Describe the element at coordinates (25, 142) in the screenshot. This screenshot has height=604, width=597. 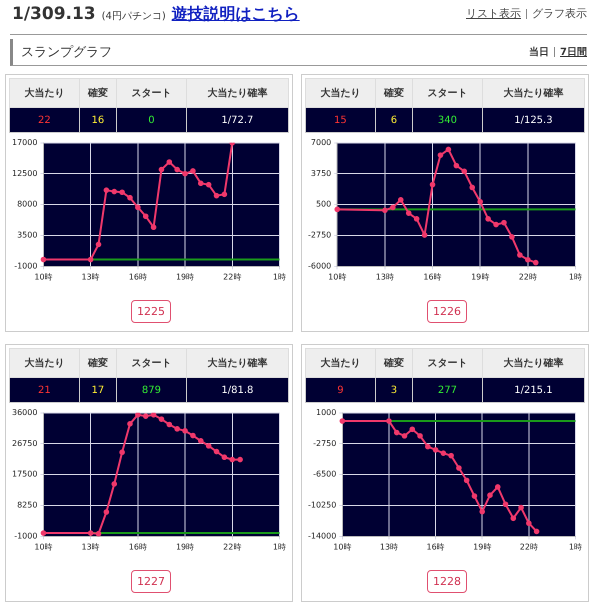
I see `y-tick-label: 17000` at that location.